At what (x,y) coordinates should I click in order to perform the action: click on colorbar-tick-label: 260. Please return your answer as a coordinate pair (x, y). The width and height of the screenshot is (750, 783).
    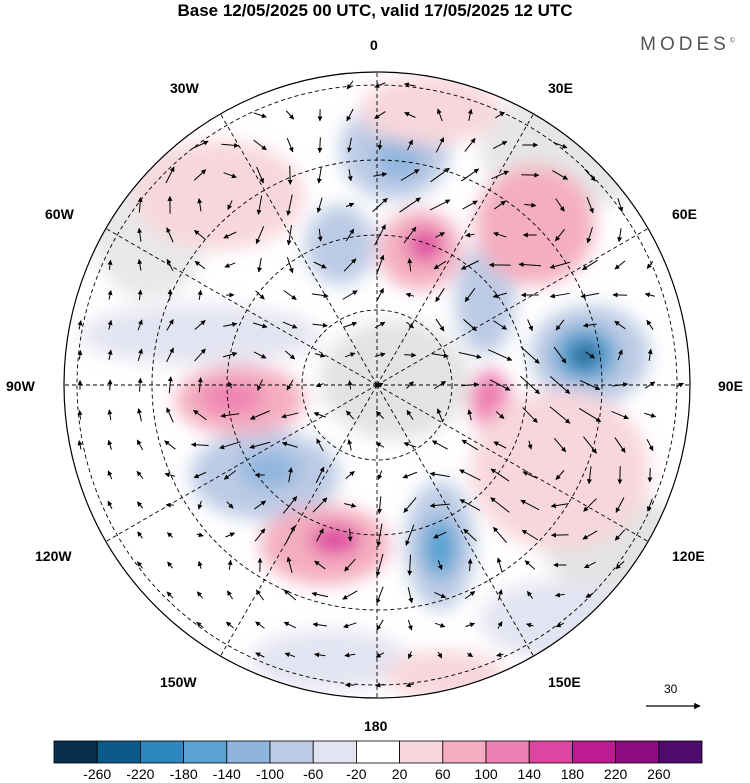
    Looking at the image, I should click on (659, 774).